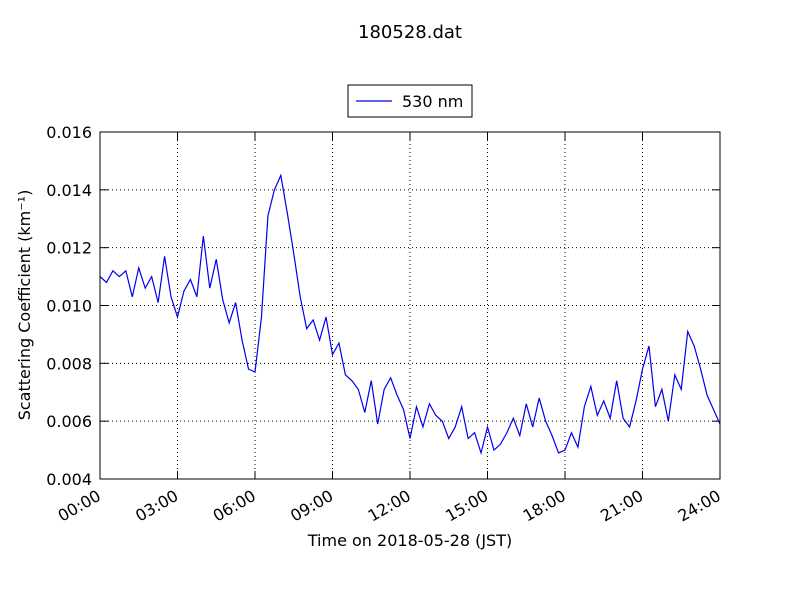 The width and height of the screenshot is (800, 600). I want to click on y-tick-label: 0.006, so click(69, 421).